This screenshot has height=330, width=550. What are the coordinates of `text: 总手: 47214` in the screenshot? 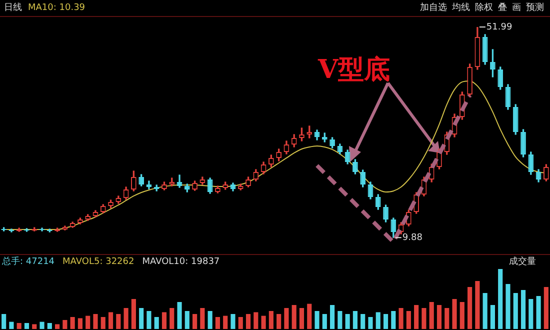 It's located at (28, 262).